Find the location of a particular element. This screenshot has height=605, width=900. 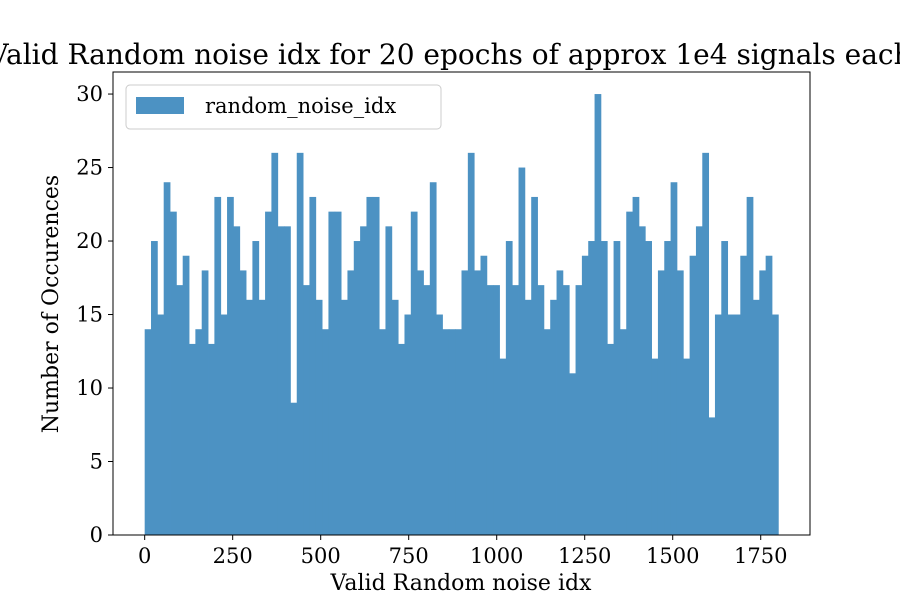

x-tick-label: 500 is located at coordinates (321, 556).